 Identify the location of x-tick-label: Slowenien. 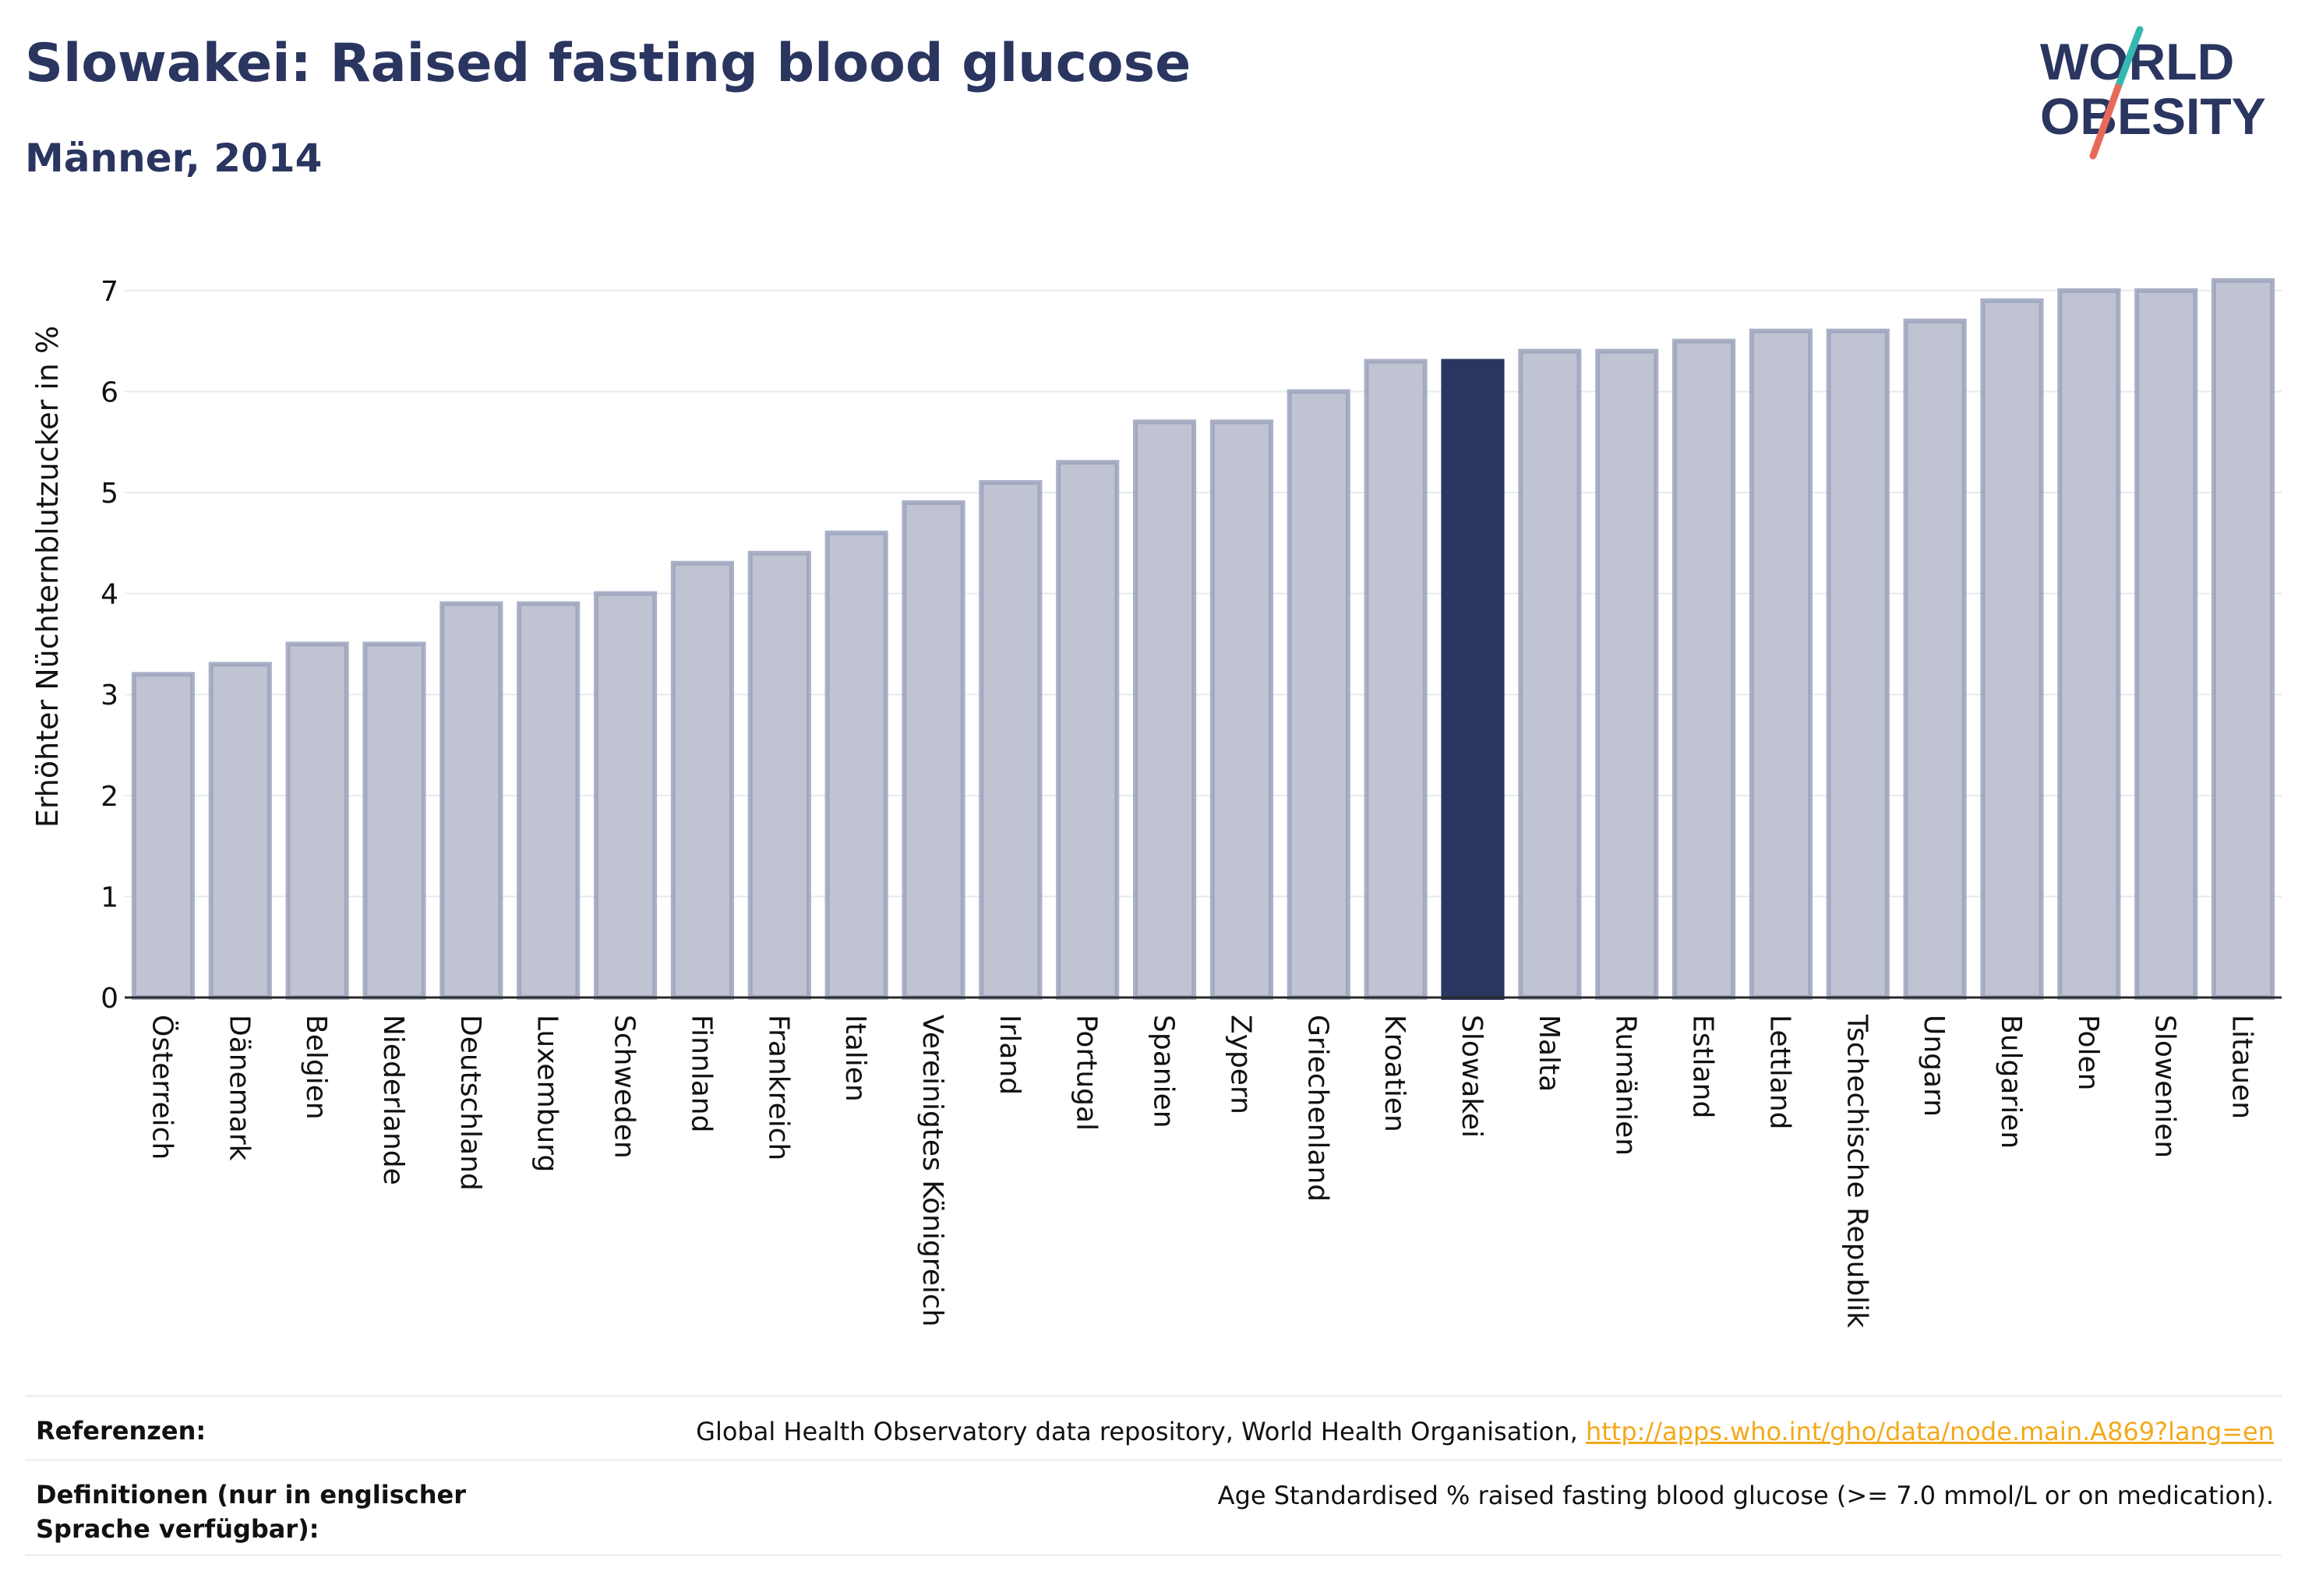
(2165, 1086).